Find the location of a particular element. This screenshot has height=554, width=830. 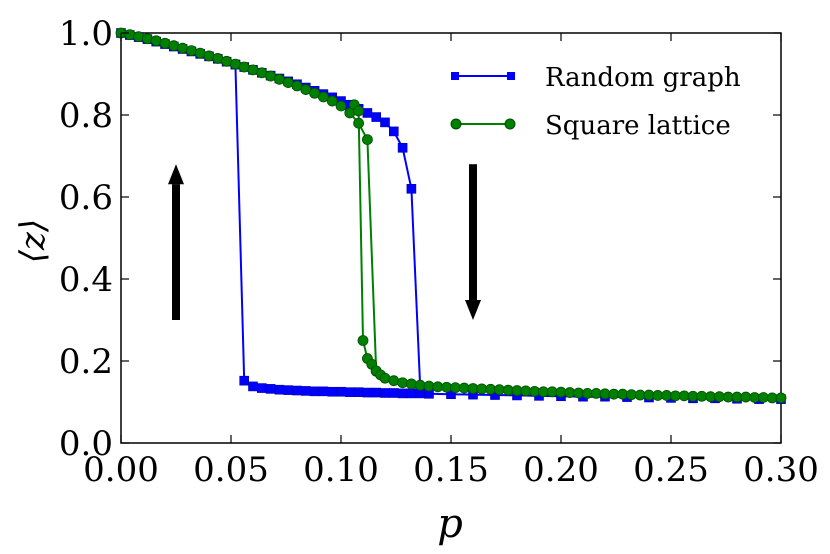

arrow-up-shaft is located at coordinates (176, 252).